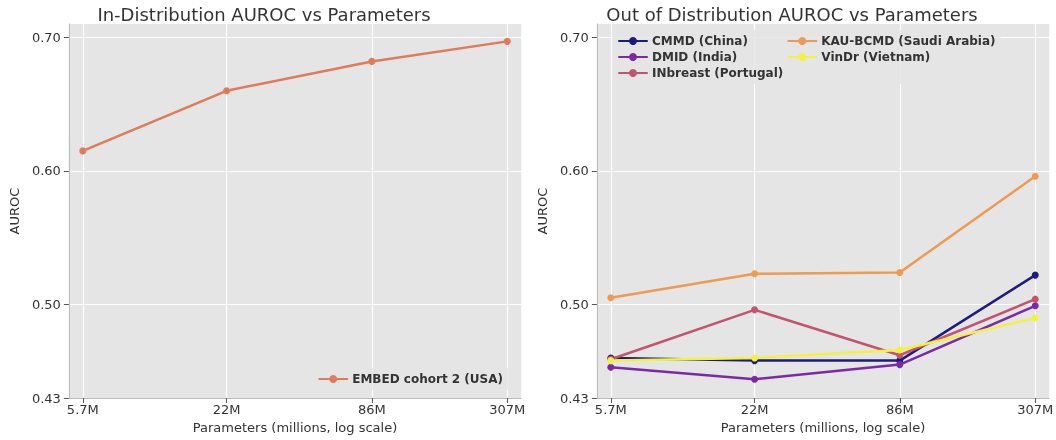 This screenshot has height=440, width=1056. I want to click on legend-label: KAU-BCMD (Saudi Arabia), so click(908, 41).